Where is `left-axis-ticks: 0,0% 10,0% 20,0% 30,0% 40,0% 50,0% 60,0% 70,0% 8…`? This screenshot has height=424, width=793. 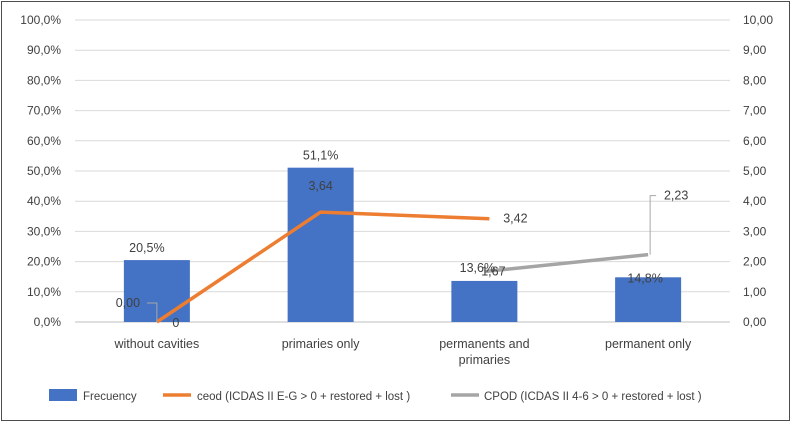 left-axis-ticks: 0,0% 10,0% 20,0% 30,0% 40,0% 50,0% 60,0% 70,0% 8… is located at coordinates (40, 171).